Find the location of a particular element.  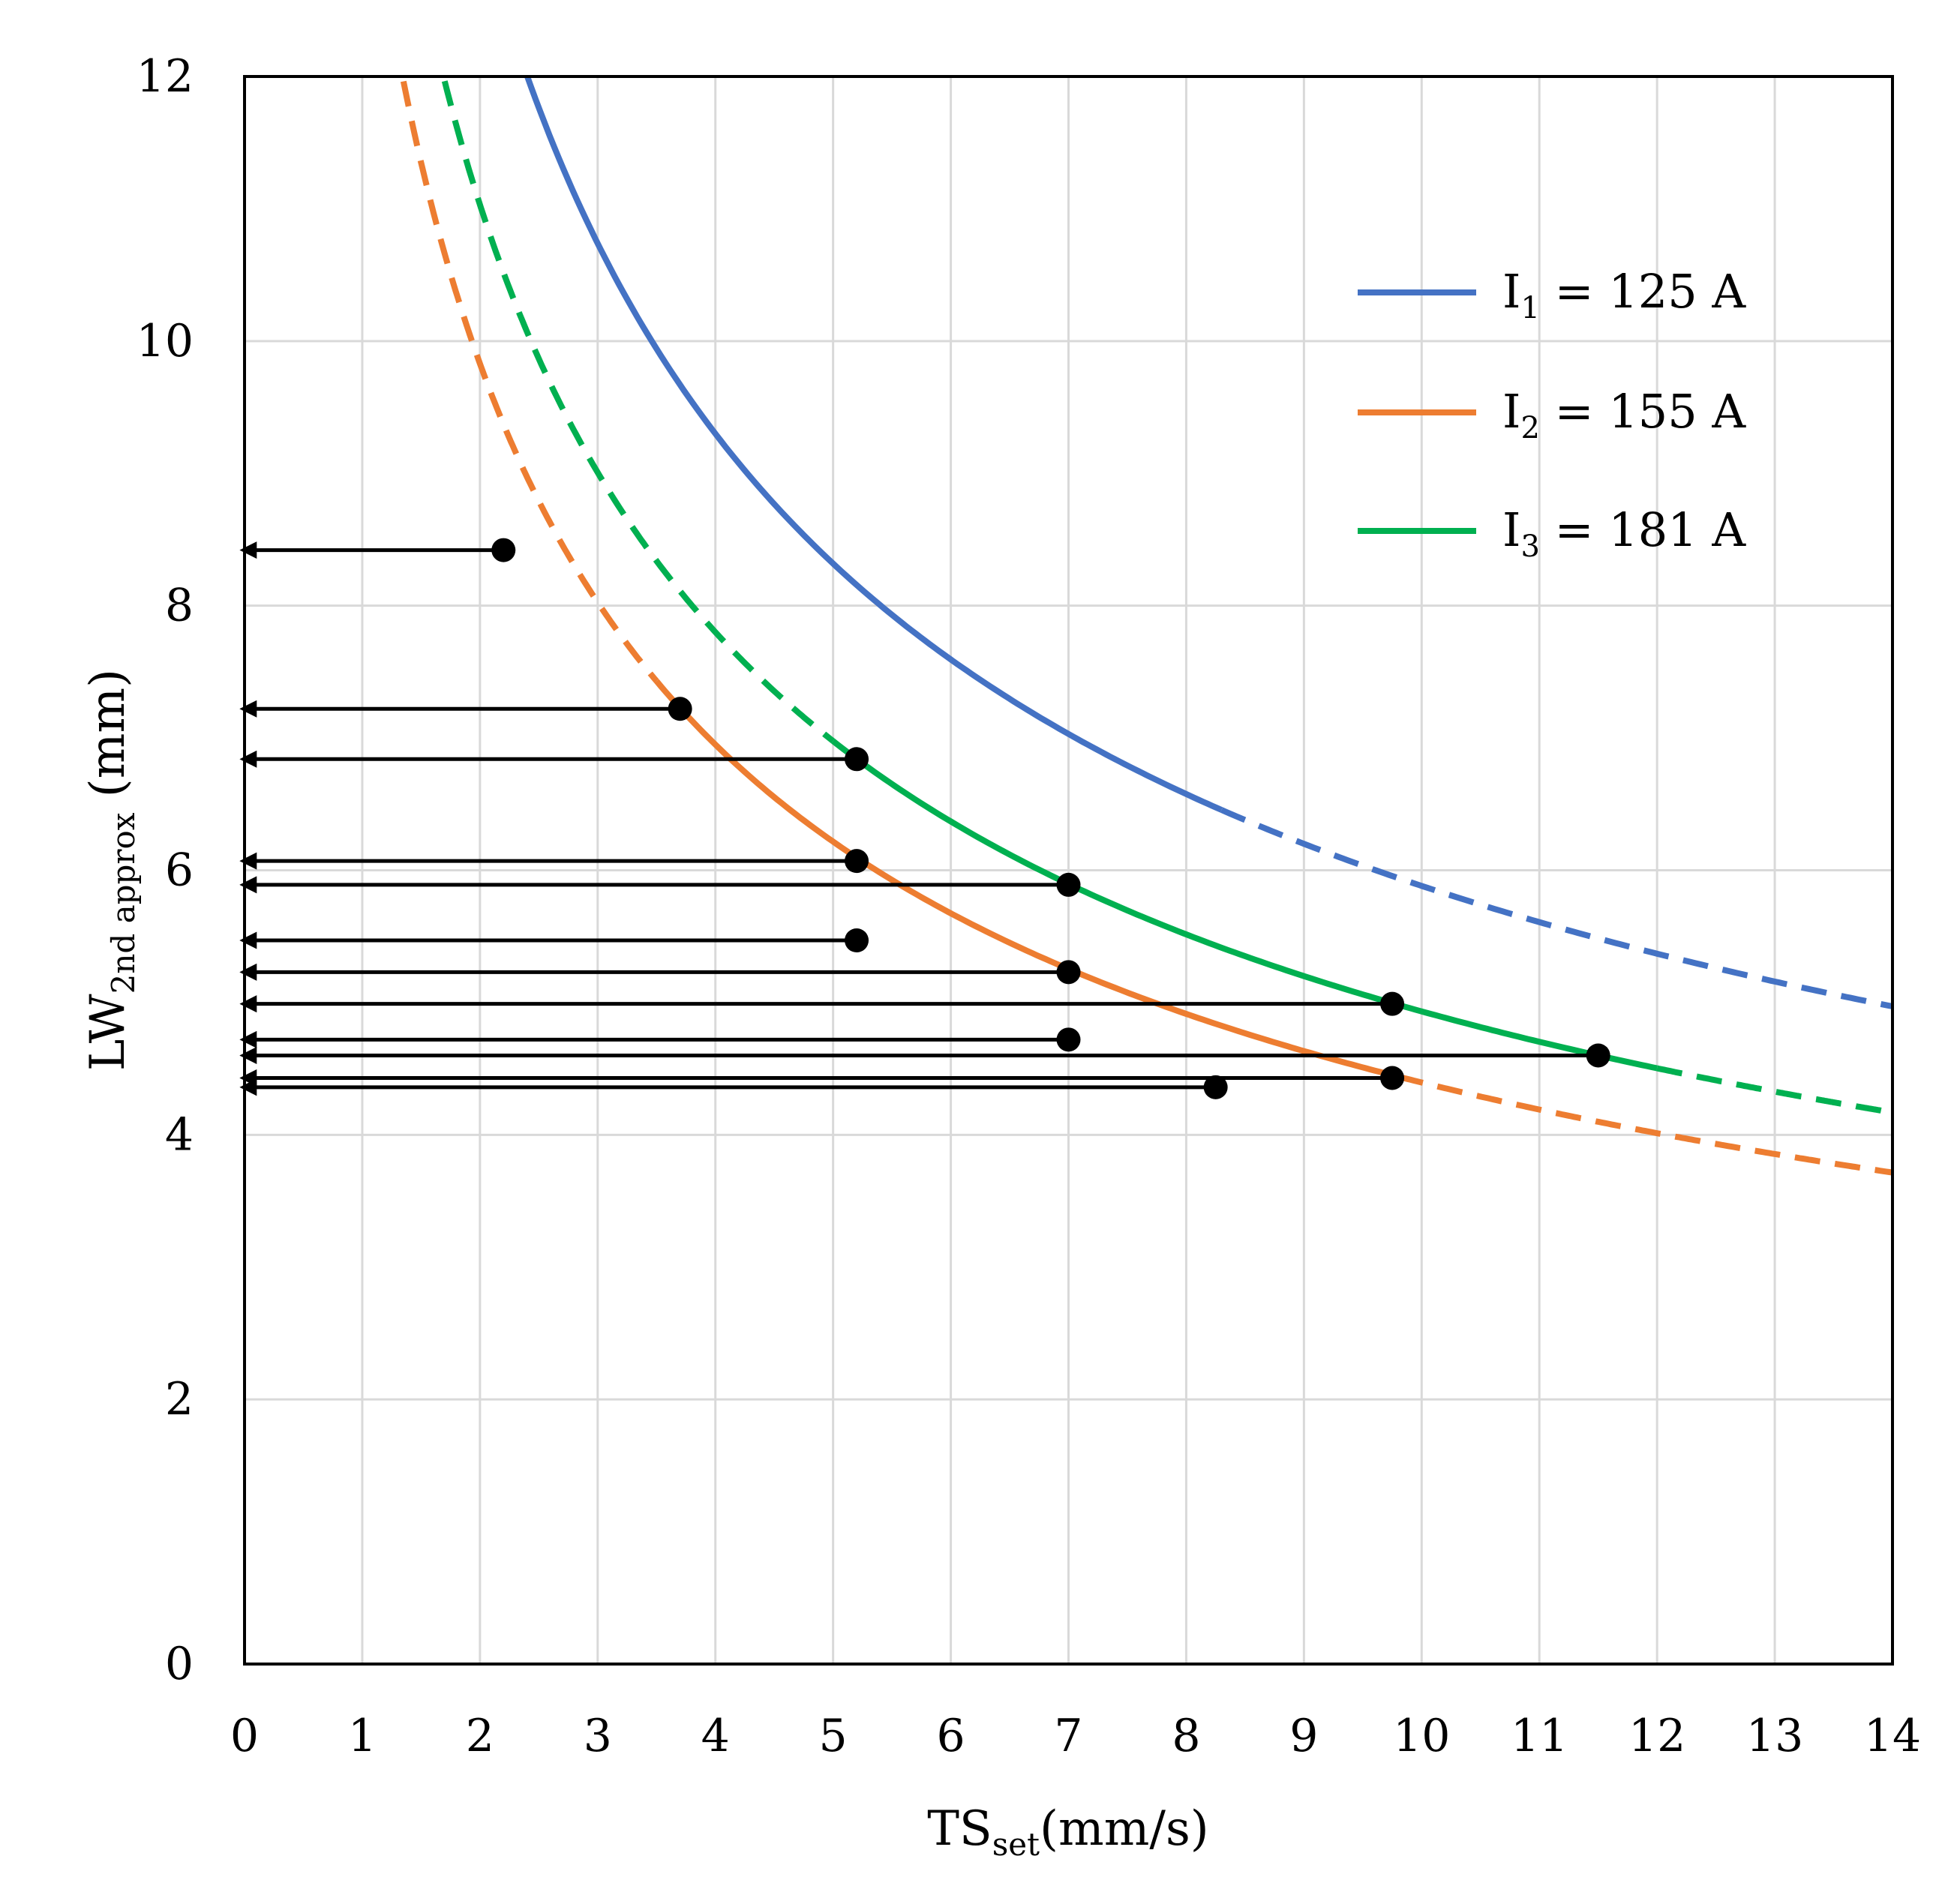

legend-label-i3-sub: 3 is located at coordinates (1531, 547).